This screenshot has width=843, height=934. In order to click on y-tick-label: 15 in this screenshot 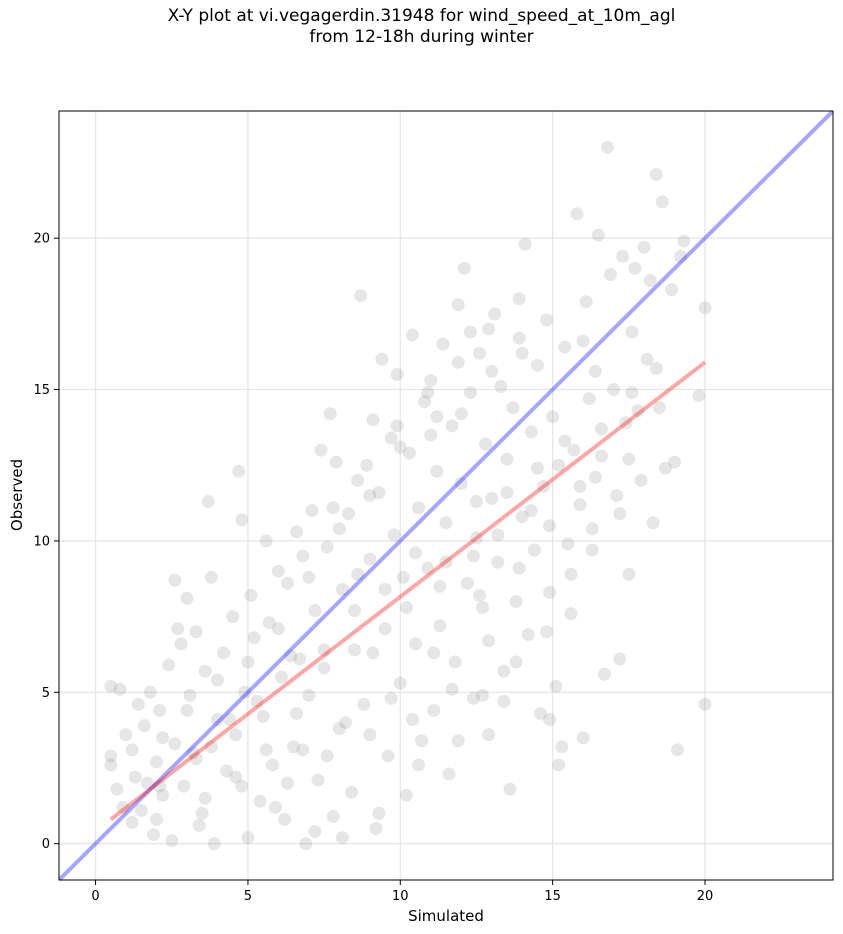, I will do `click(41, 390)`.